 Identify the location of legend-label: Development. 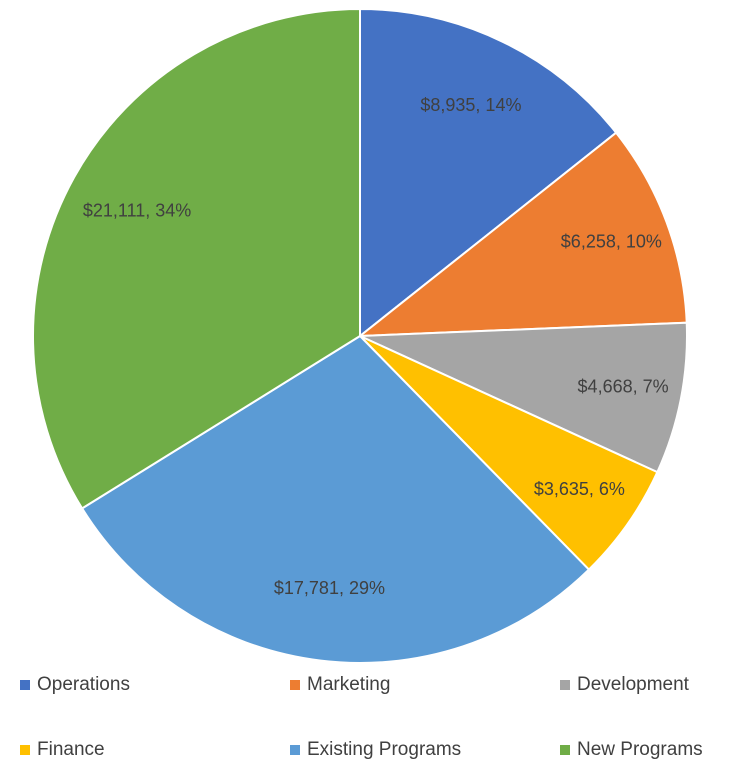
(633, 684).